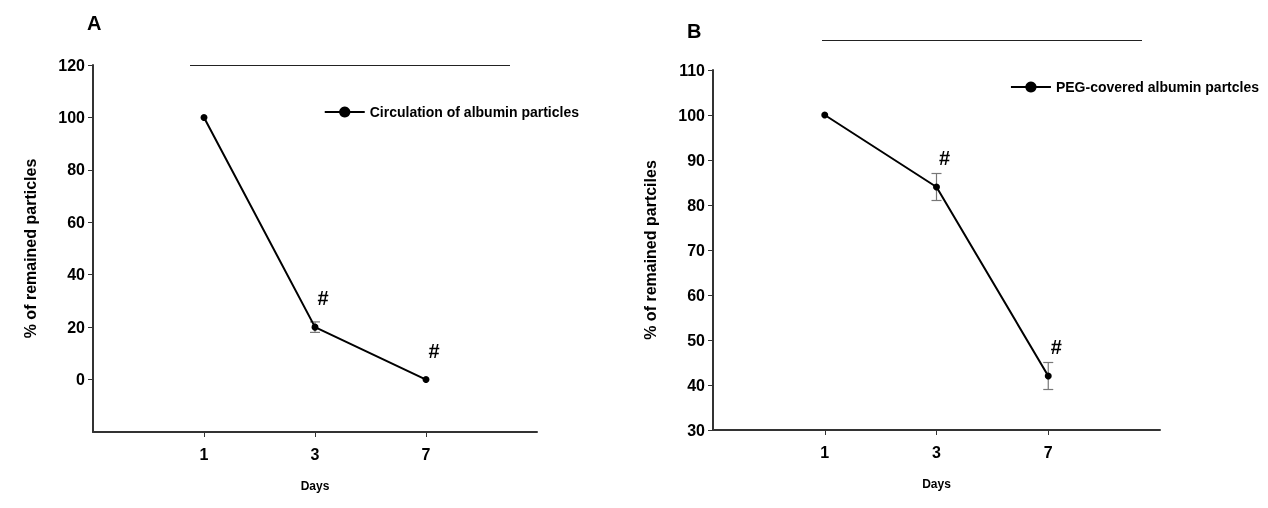  Describe the element at coordinates (696, 160) in the screenshot. I see `y-tick-label: 90` at that location.